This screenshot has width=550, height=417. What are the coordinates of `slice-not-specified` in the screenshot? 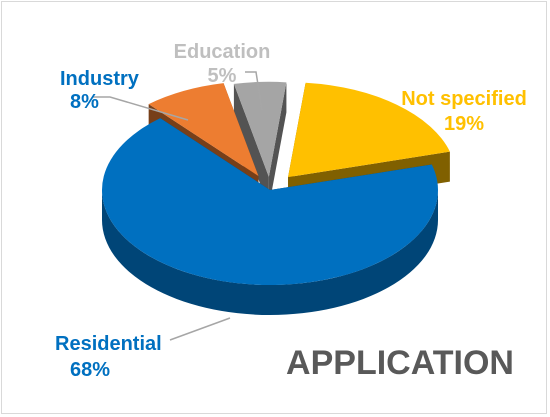 It's located at (369, 130).